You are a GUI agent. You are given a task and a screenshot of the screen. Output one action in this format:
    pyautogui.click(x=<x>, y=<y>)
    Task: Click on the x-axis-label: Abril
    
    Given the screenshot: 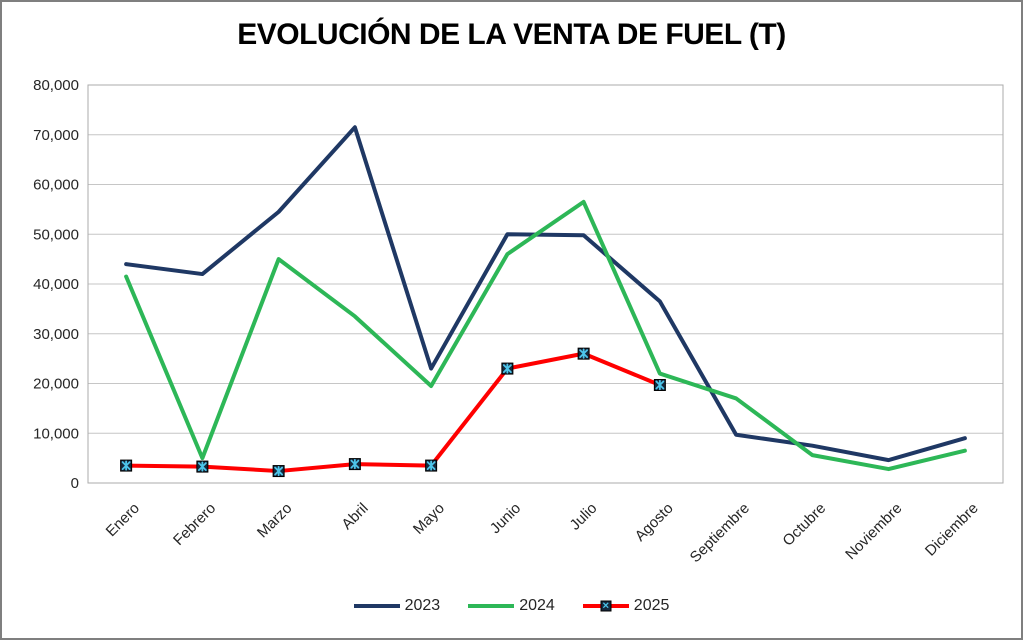 What is the action you would take?
    pyautogui.click(x=354, y=516)
    